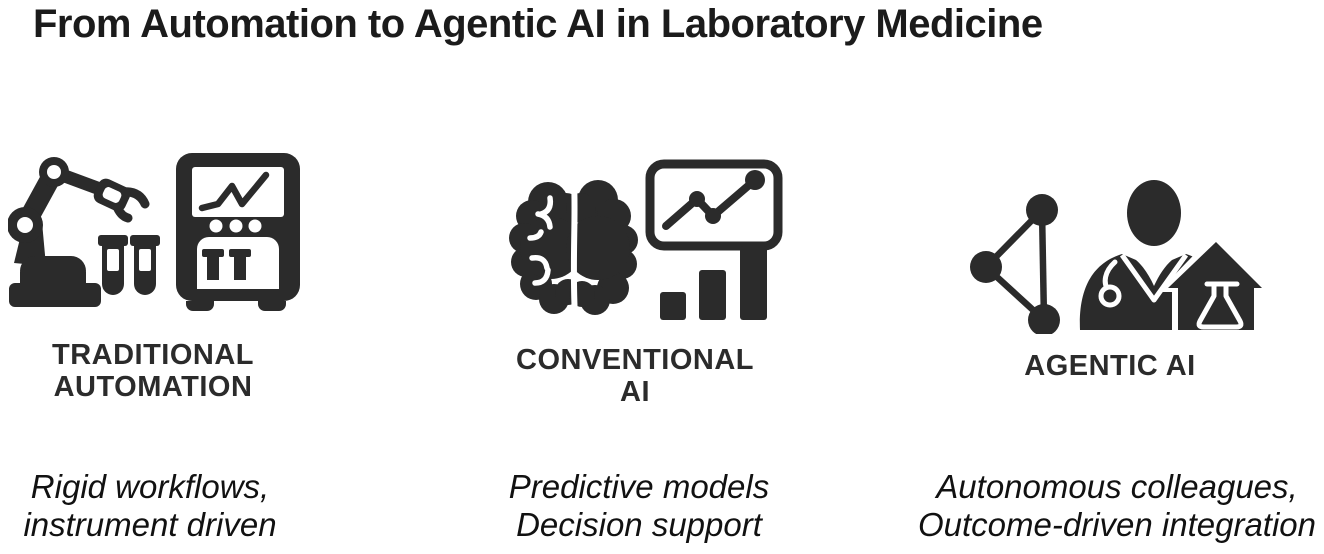 This screenshot has height=554, width=1324. Describe the element at coordinates (1117, 524) in the screenshot. I see `description-line: Outcome-driven integration` at that location.